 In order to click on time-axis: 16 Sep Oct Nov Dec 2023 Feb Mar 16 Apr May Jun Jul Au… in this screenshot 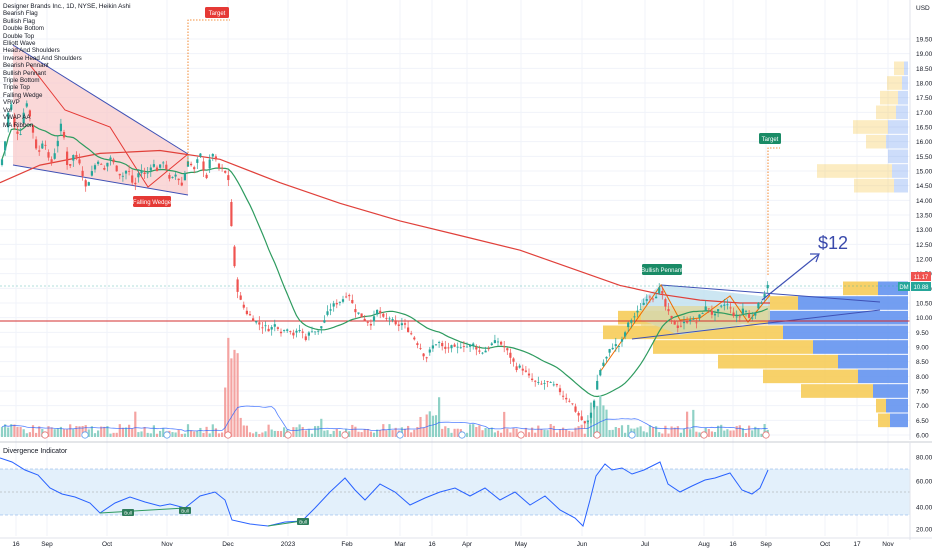, I will do `click(453, 544)`.